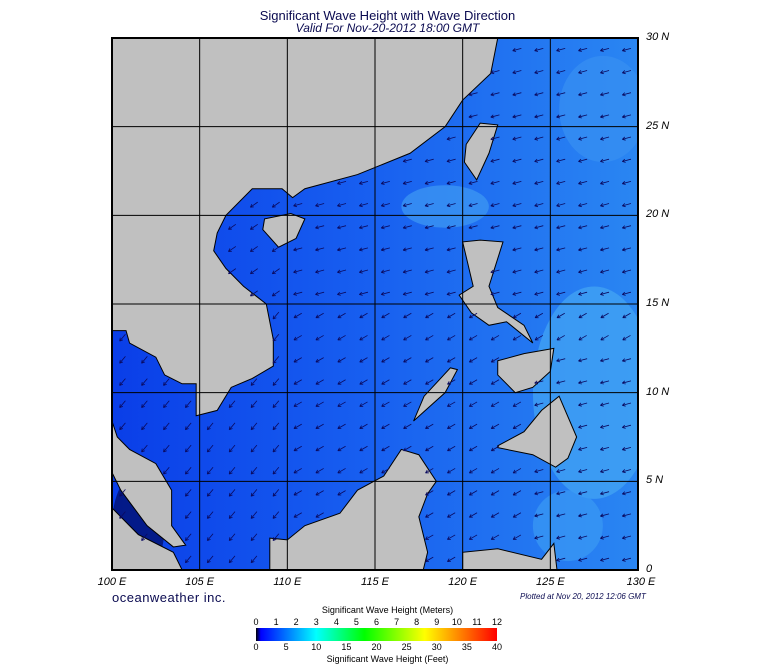  What do you see at coordinates (387, 659) in the screenshot?
I see `colorbar-feet-label: Significant Wave Height (Feet)` at bounding box center [387, 659].